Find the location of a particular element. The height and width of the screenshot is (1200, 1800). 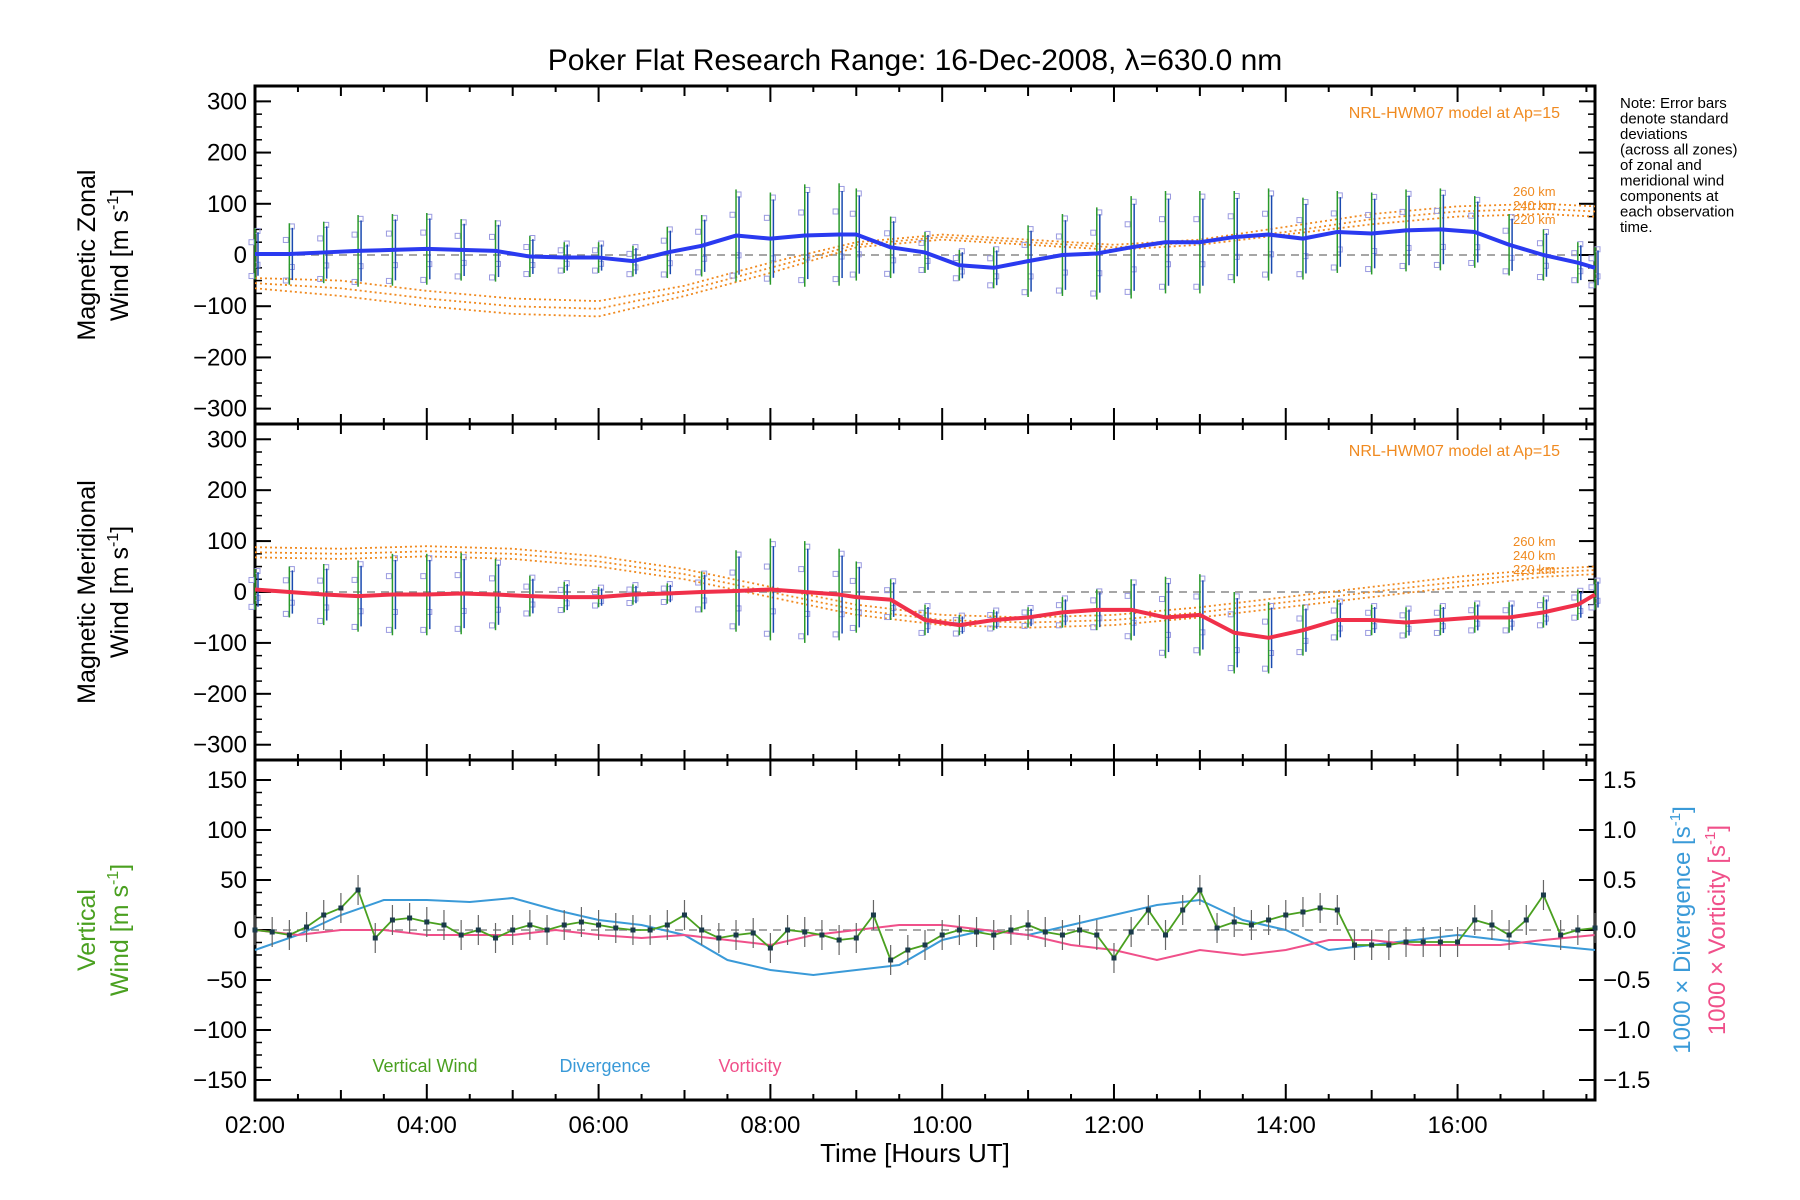

legend-entry: Divergence is located at coordinates (604, 1066).